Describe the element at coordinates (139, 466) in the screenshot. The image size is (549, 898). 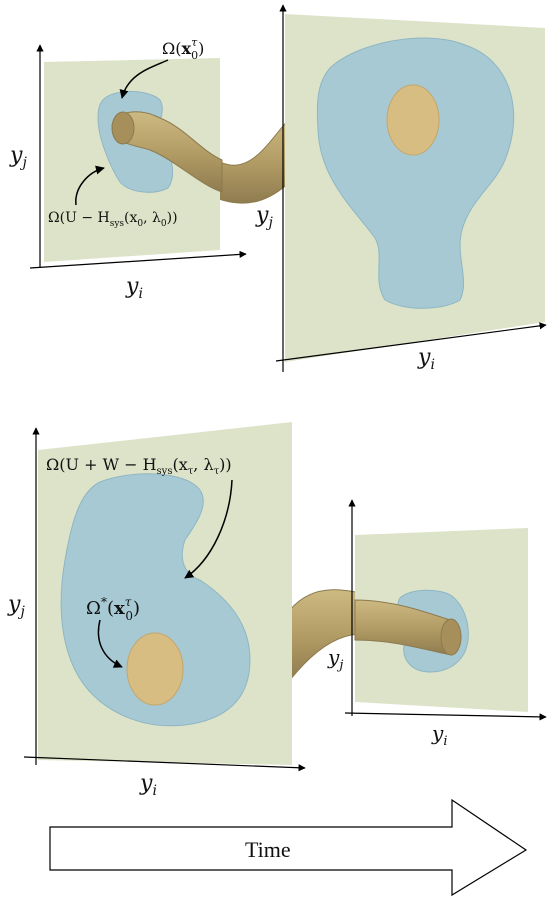
I see `omega-uw-hsys-label: Ω(U + W − Hsys(xτ, λτ))` at that location.